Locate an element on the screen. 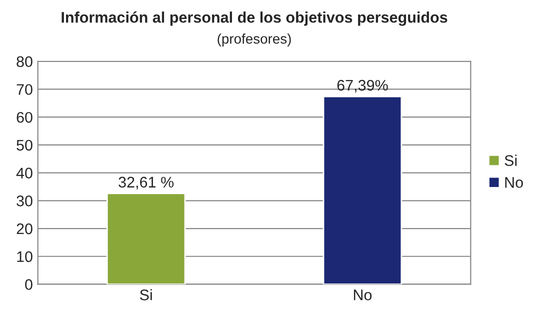 This screenshot has width=541, height=323. y-tick-label: 50 is located at coordinates (24, 145).